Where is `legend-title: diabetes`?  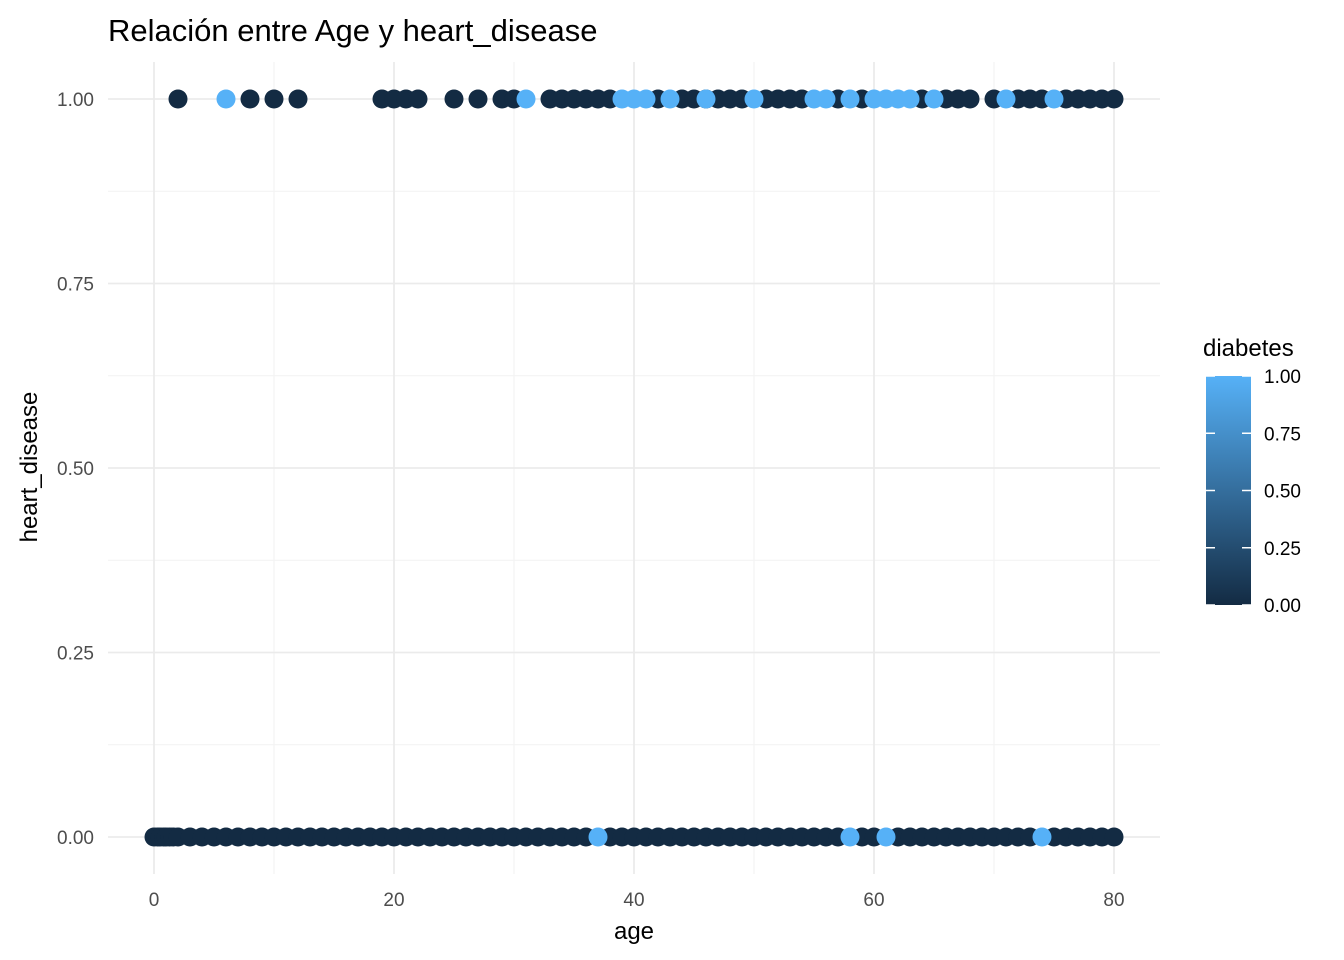 legend-title: diabetes is located at coordinates (1248, 348).